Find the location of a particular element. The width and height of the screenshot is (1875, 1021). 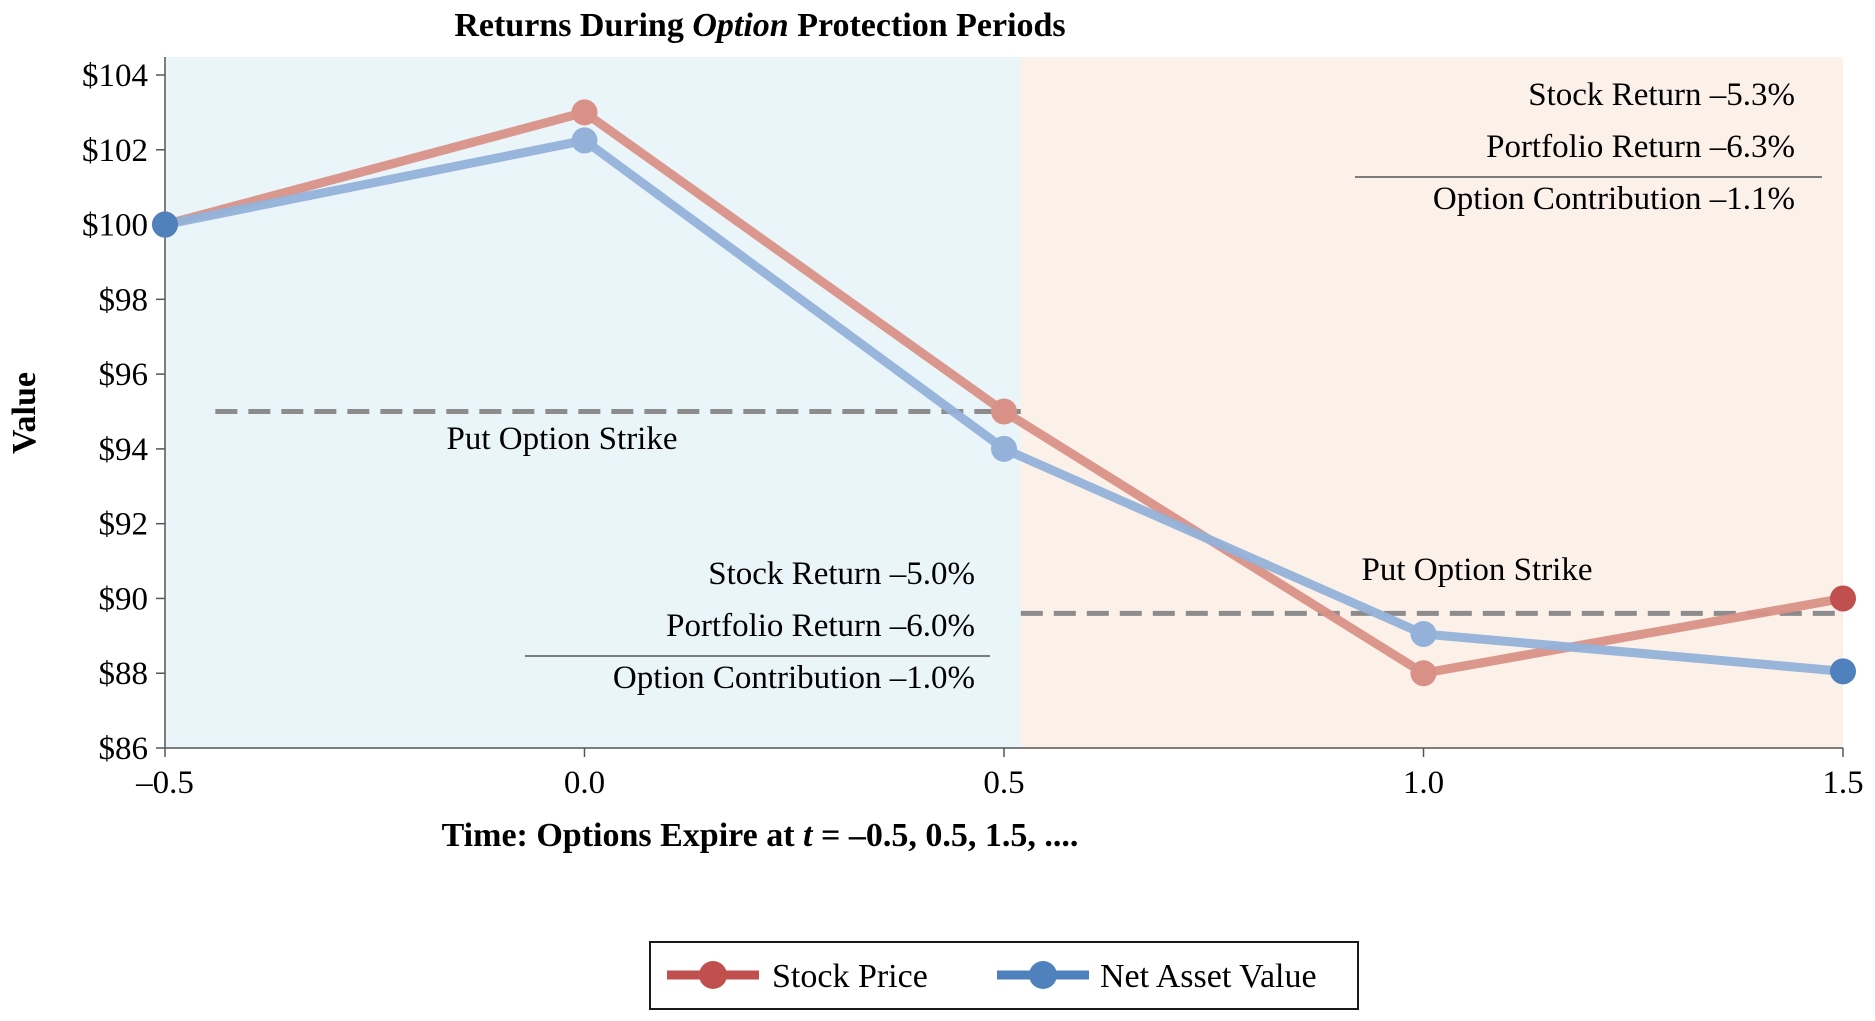

y-tick-label: $90 is located at coordinates (124, 599).